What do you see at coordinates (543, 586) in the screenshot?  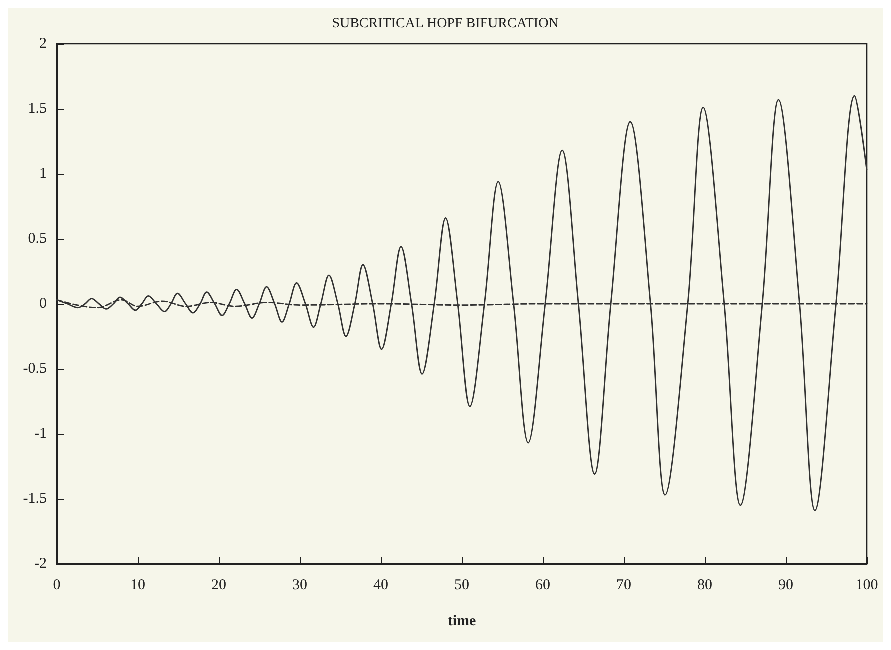 I see `x-tick-label: 60` at bounding box center [543, 586].